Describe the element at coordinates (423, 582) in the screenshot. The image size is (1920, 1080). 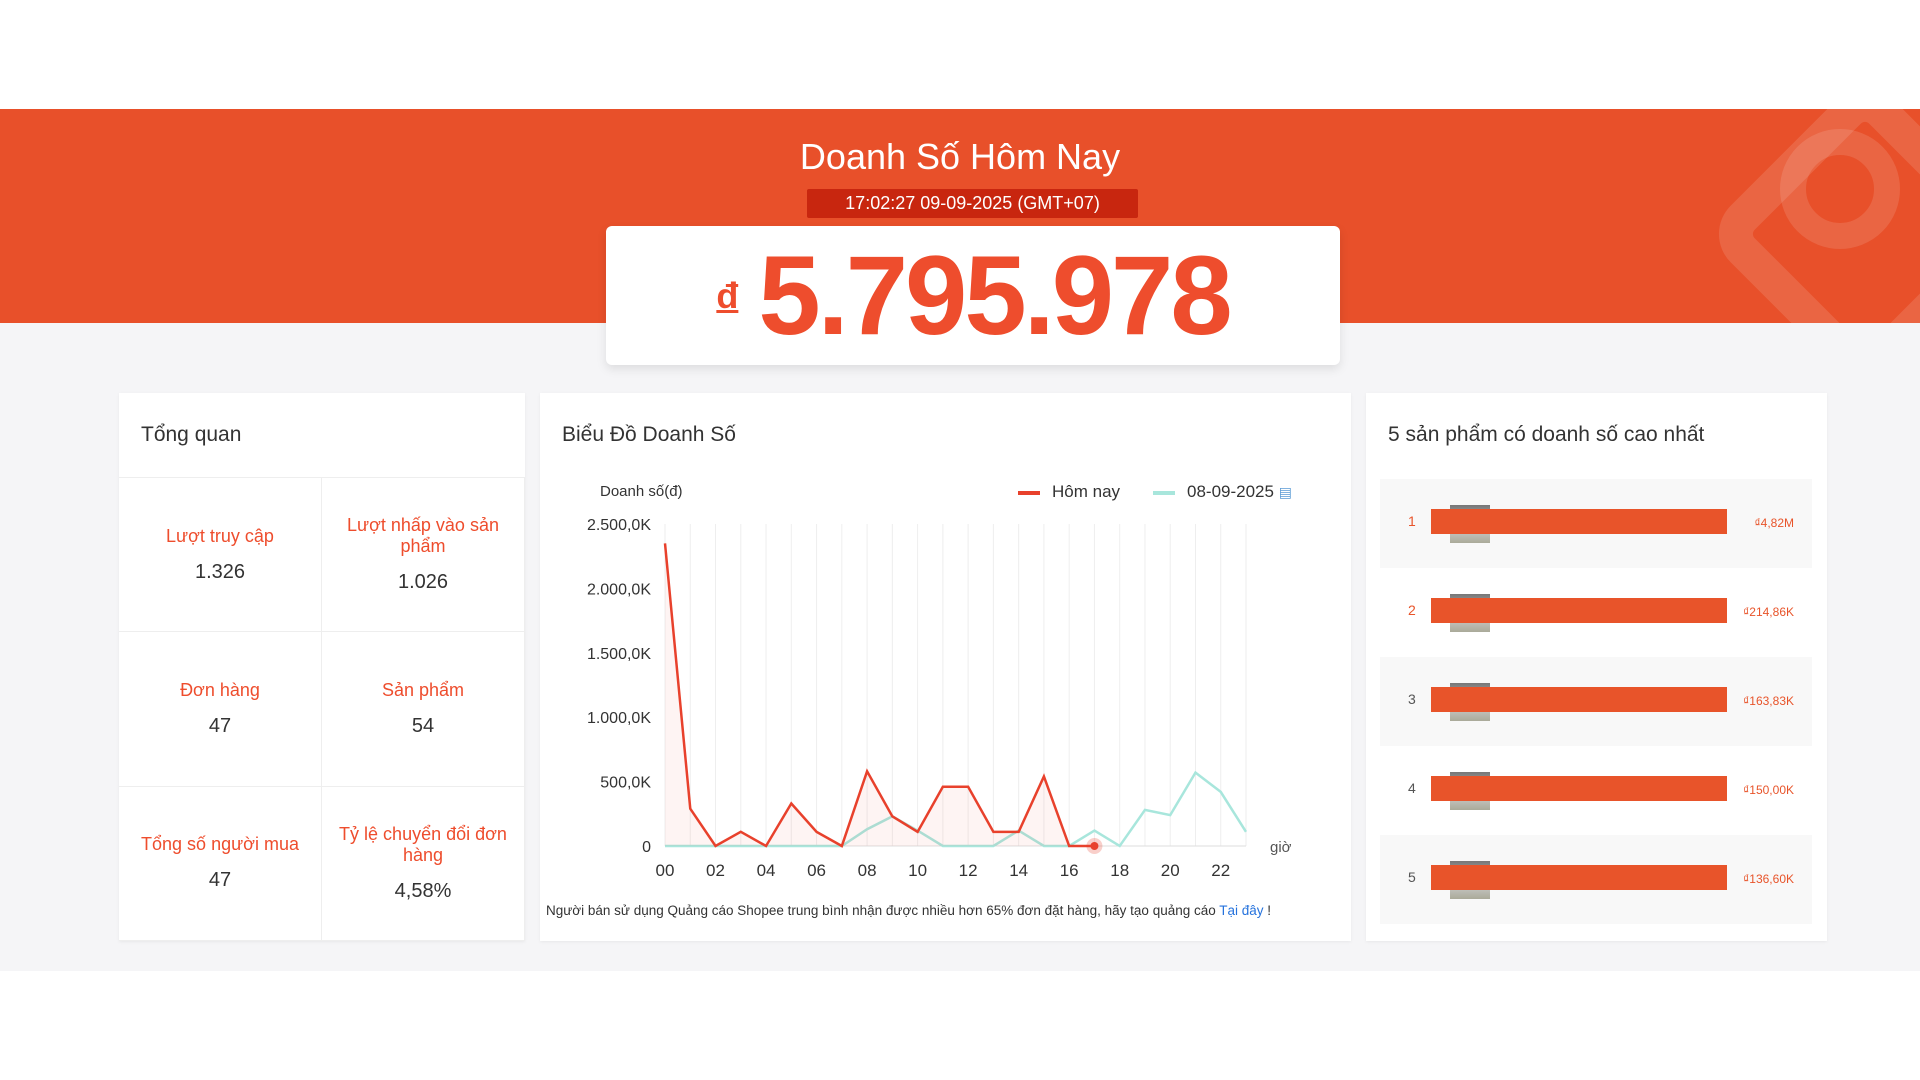
I see `metric-value: 1.026` at that location.